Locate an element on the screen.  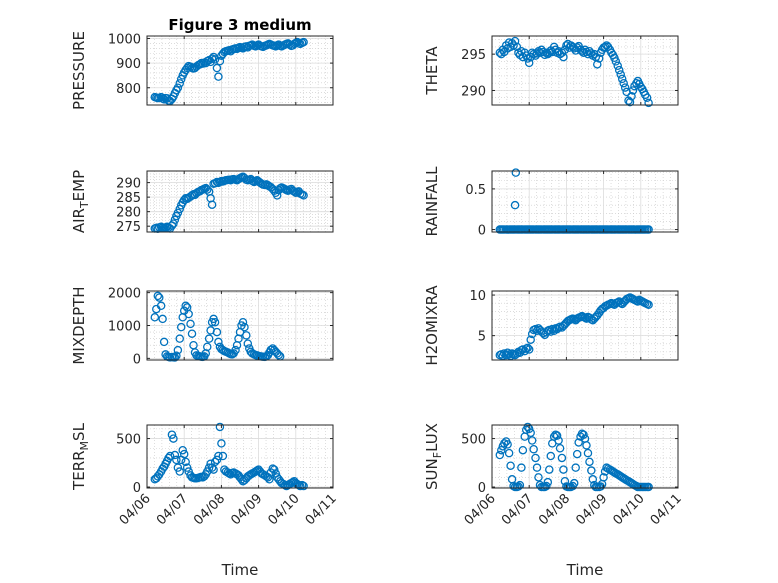
y-tick-label: 290 is located at coordinates (473, 91).